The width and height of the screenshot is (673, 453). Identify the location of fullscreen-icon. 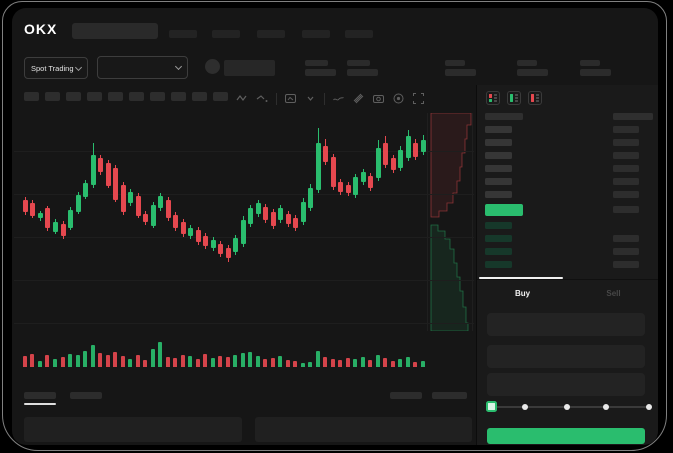
(418, 98).